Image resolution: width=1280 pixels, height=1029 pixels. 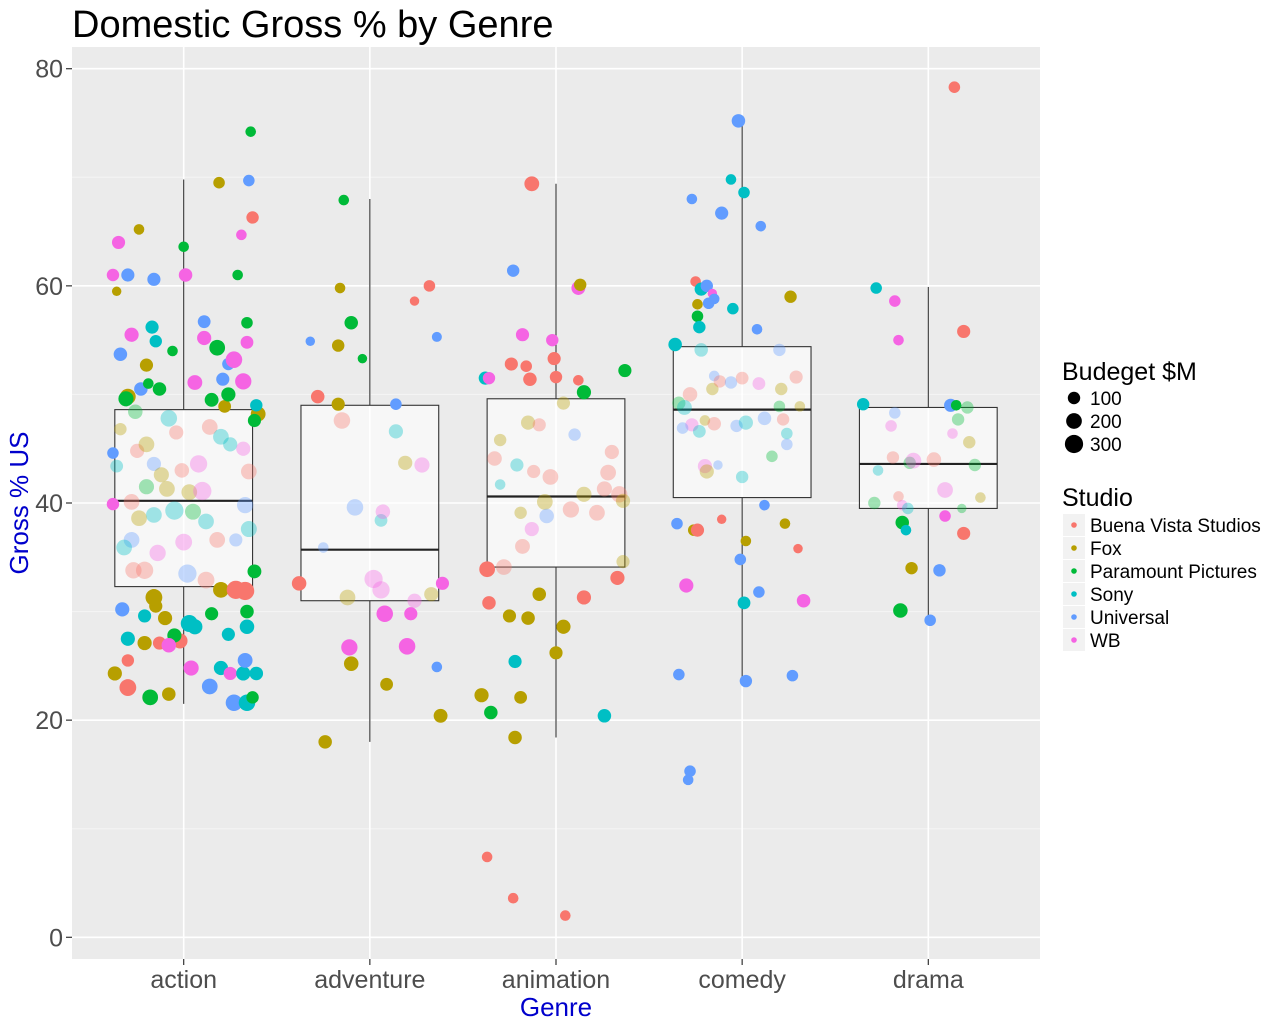 What do you see at coordinates (19, 502) in the screenshot?
I see `y-axis-title: Gross % US` at bounding box center [19, 502].